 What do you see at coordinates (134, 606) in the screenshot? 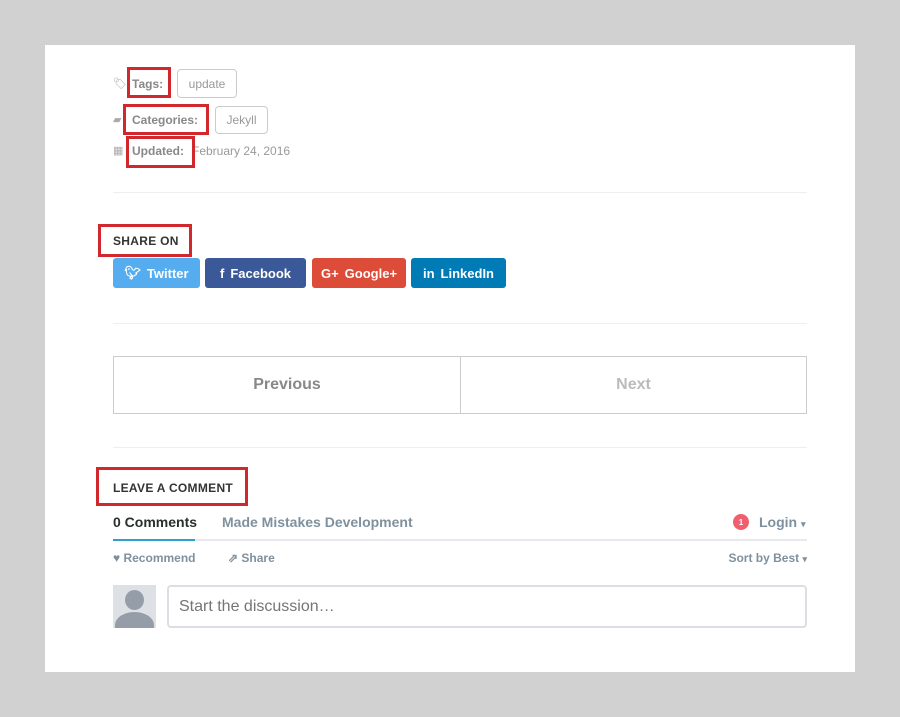
I see `avatar` at bounding box center [134, 606].